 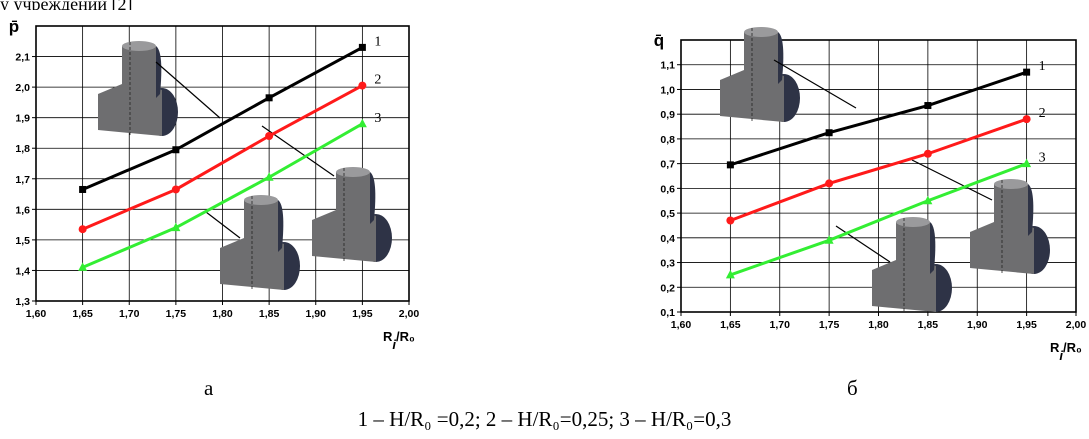 What do you see at coordinates (667, 288) in the screenshot?
I see `b-ytick-label: 0,2` at bounding box center [667, 288].